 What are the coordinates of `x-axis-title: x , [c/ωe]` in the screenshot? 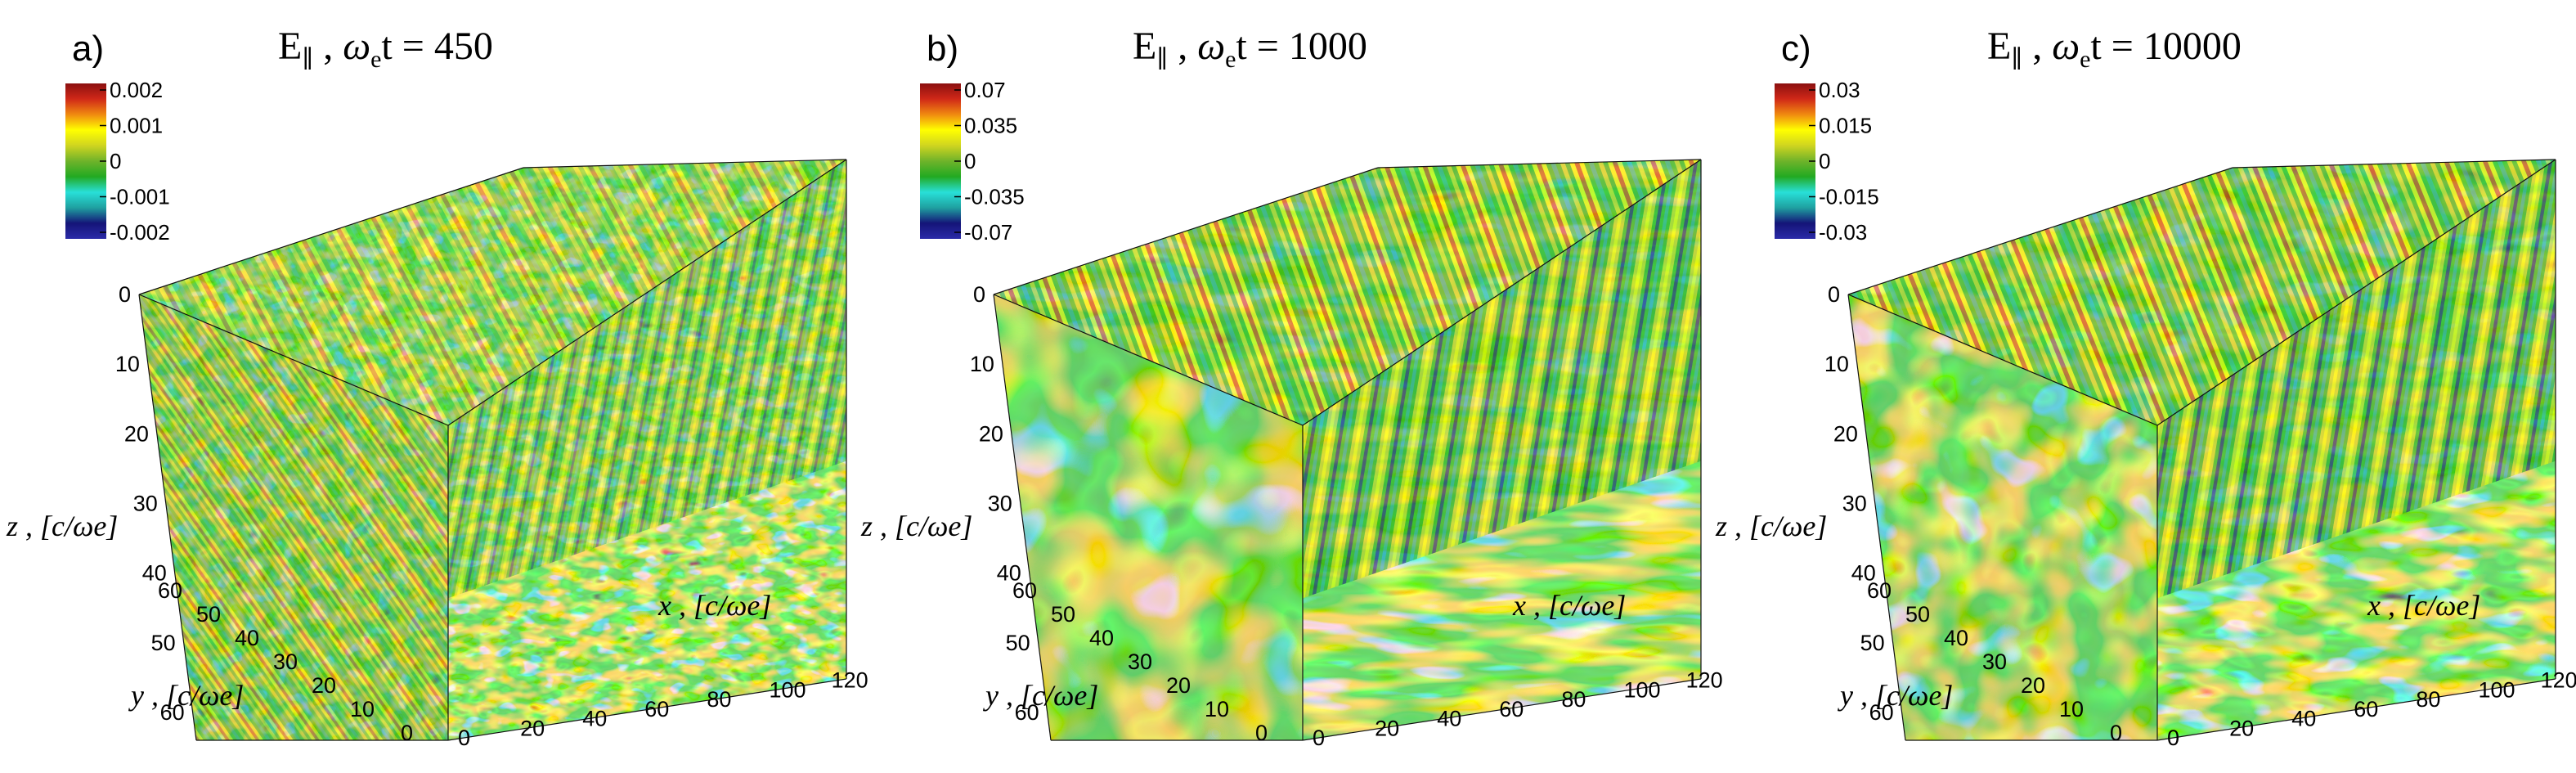 It's located at (2423, 606).